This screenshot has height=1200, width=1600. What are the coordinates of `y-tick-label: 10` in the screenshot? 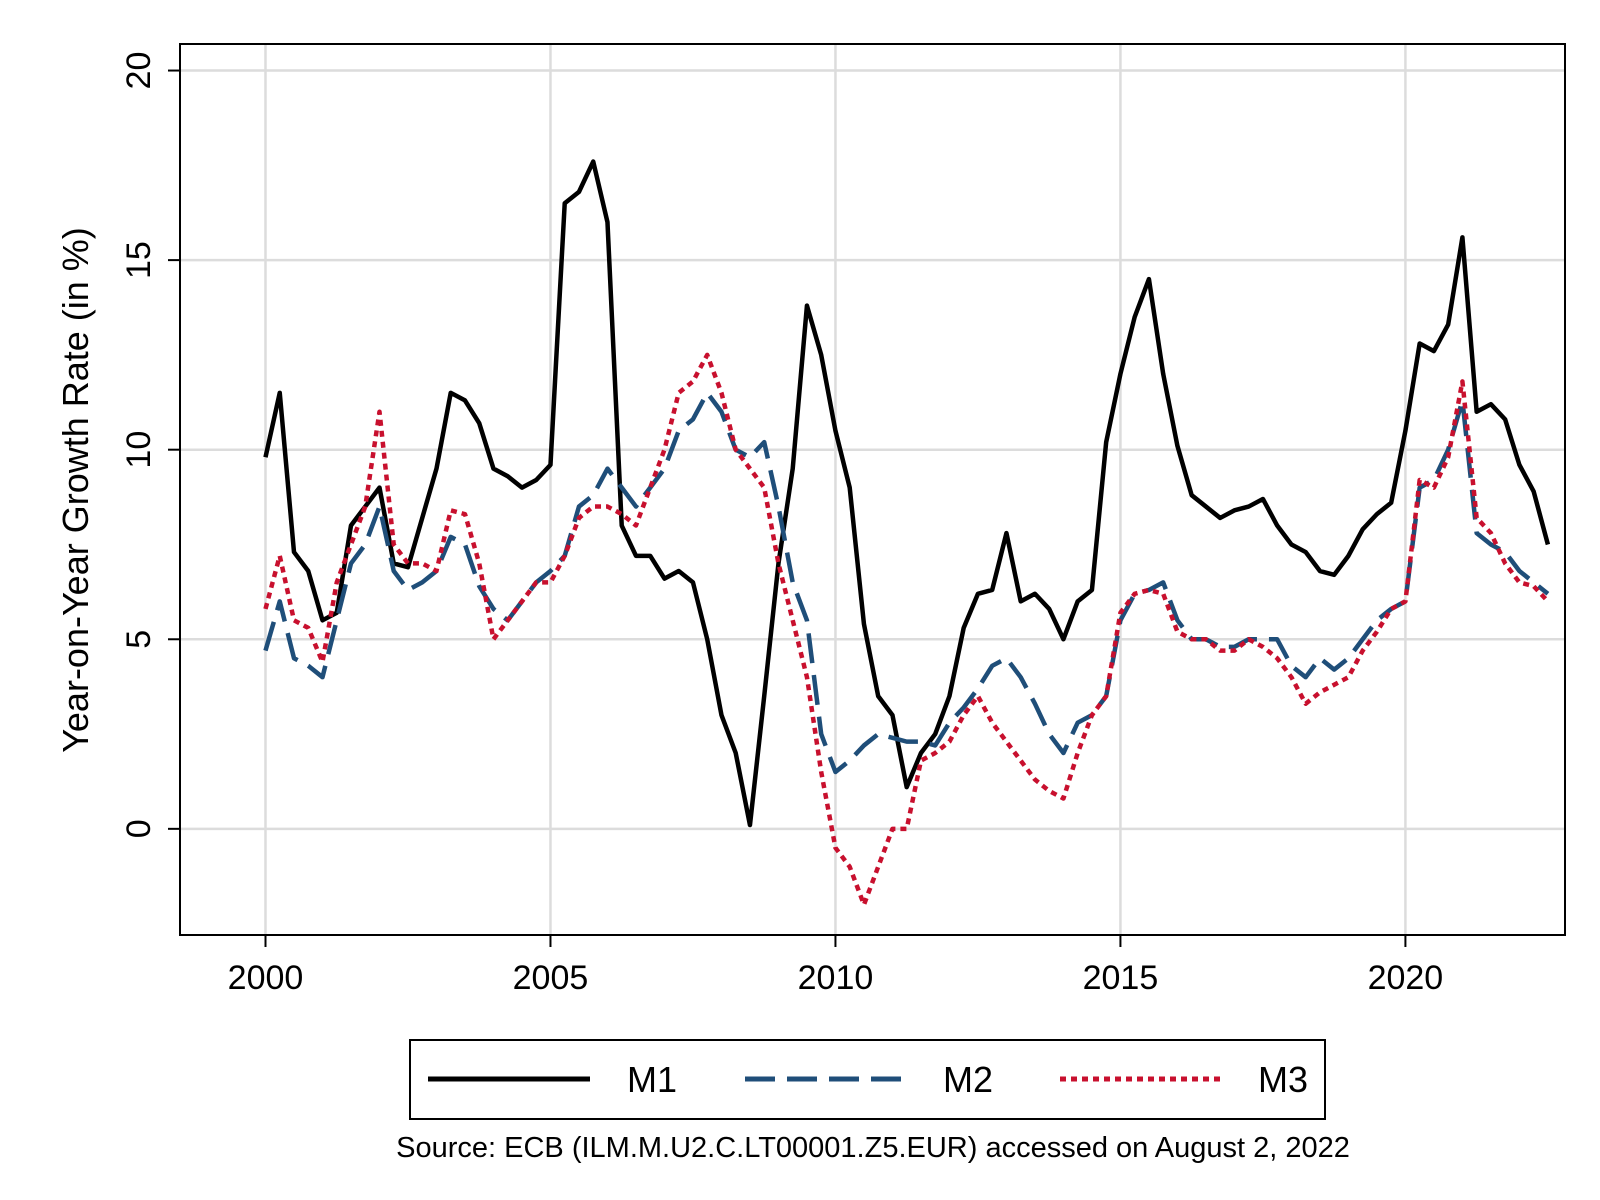 It's located at (139, 450).